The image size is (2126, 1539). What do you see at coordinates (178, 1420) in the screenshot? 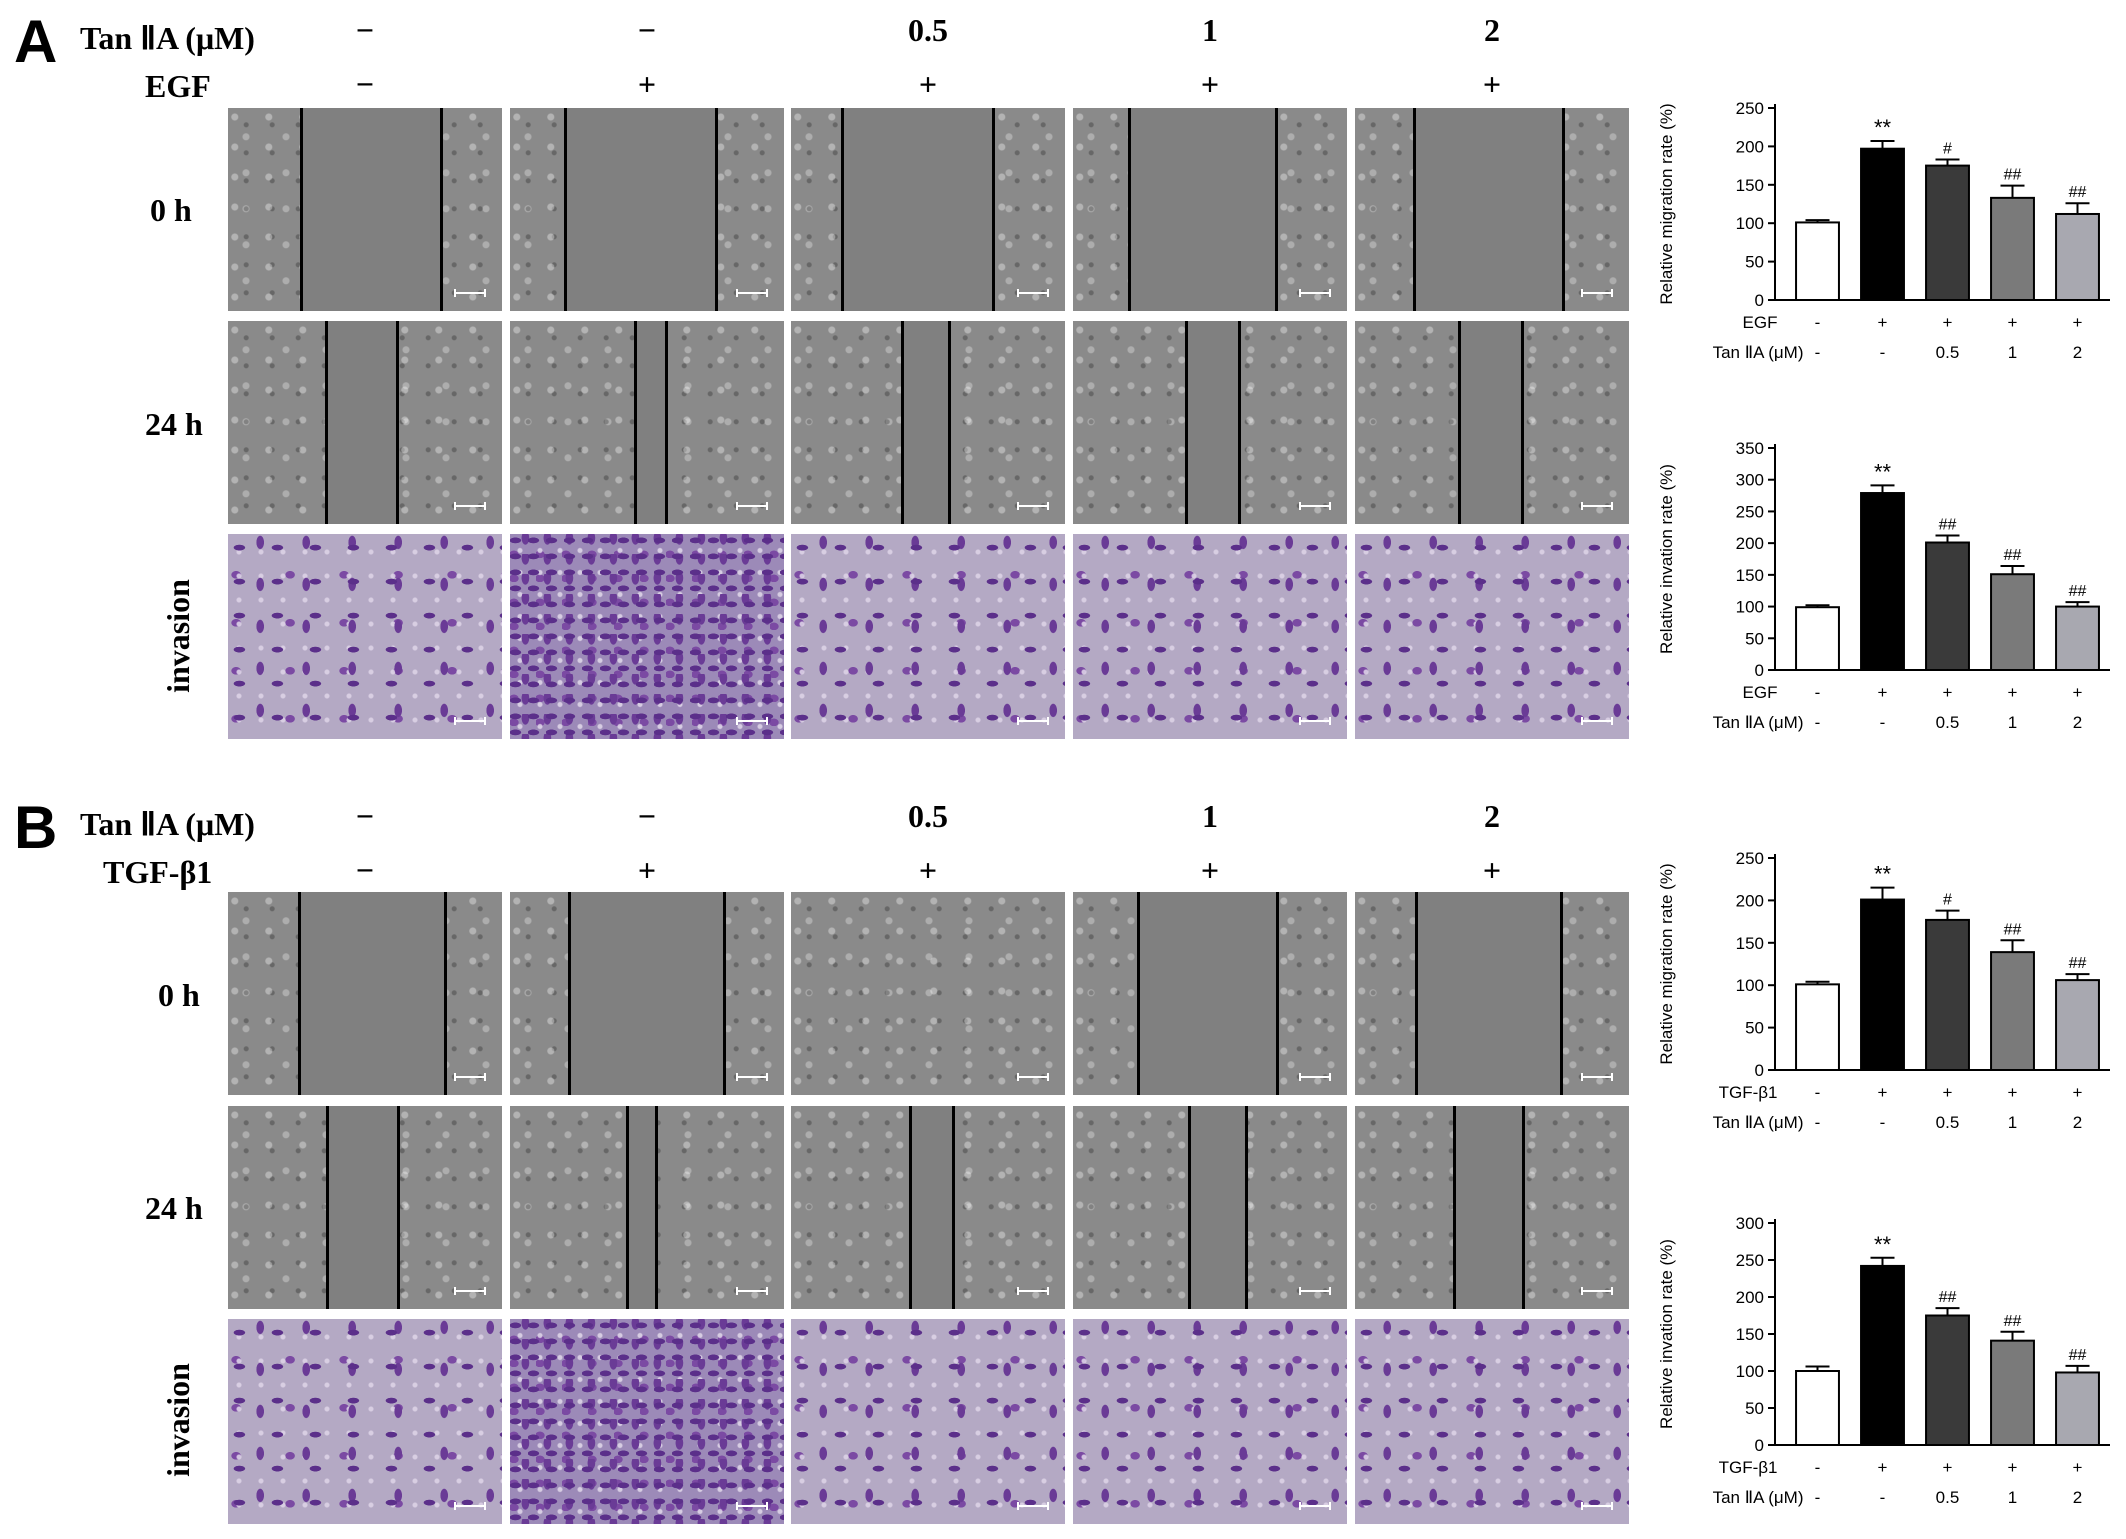
I see `panel-b-row-label-invasion: invasion` at bounding box center [178, 1420].